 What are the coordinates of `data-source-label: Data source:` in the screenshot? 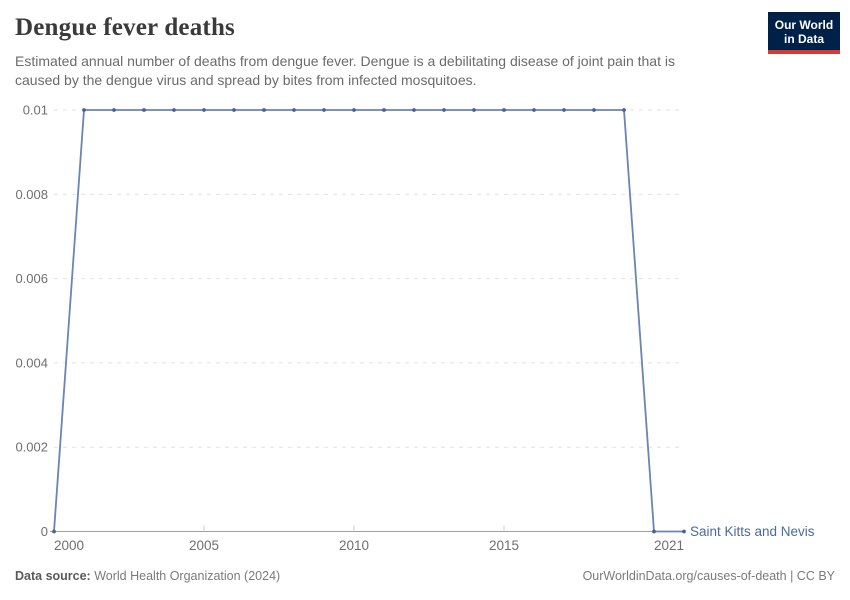 It's located at (53, 576).